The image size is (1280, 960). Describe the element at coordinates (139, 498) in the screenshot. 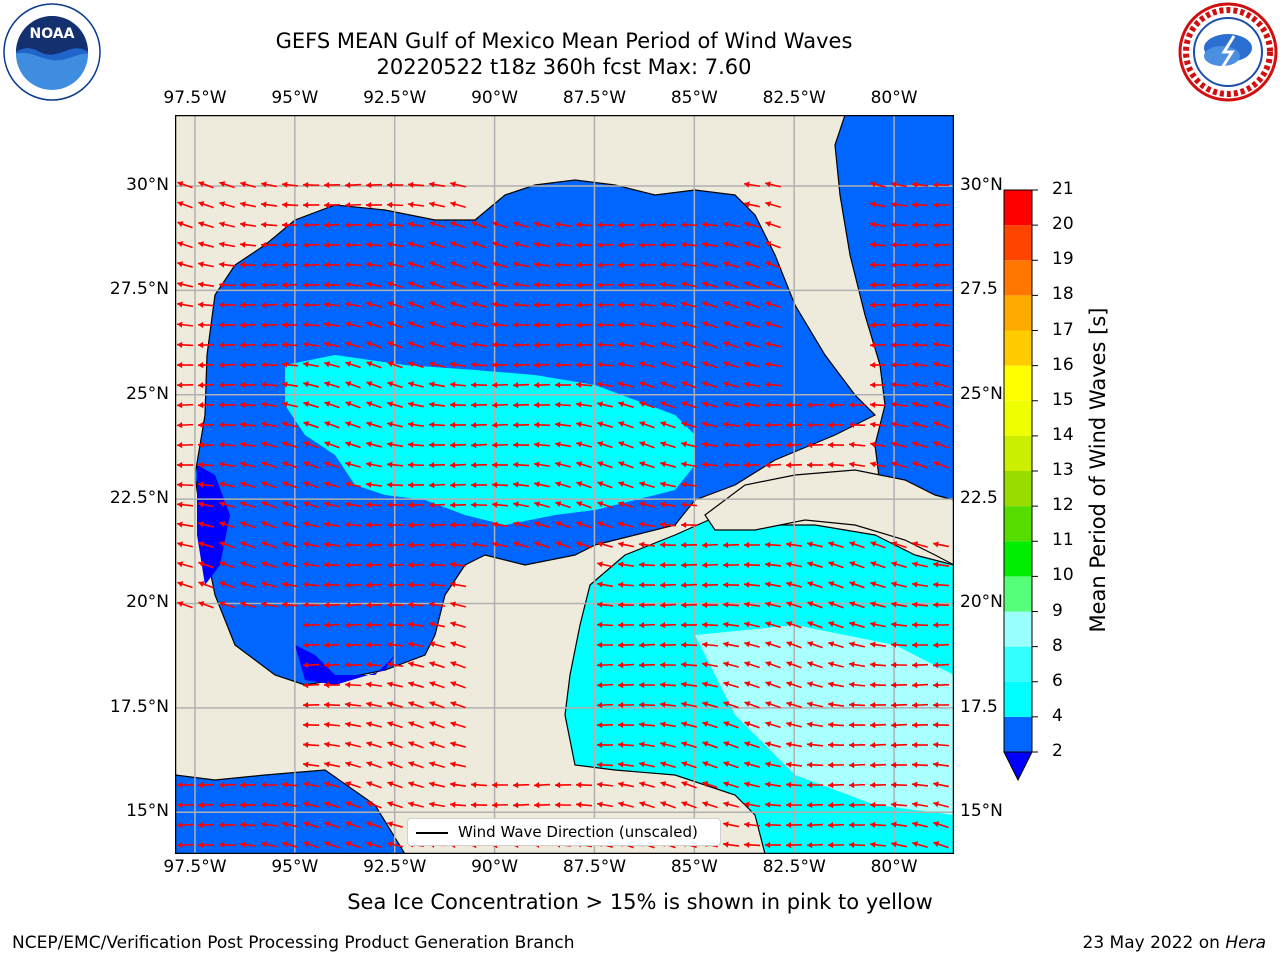

I see `lat-tick-label: 22.5°N` at that location.